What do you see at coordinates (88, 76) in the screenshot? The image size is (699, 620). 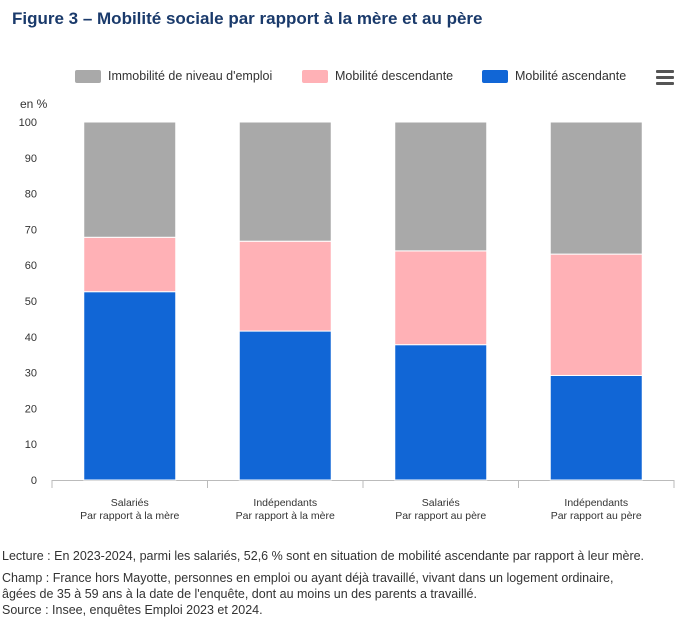 I see `legend-swatch-immobilite` at bounding box center [88, 76].